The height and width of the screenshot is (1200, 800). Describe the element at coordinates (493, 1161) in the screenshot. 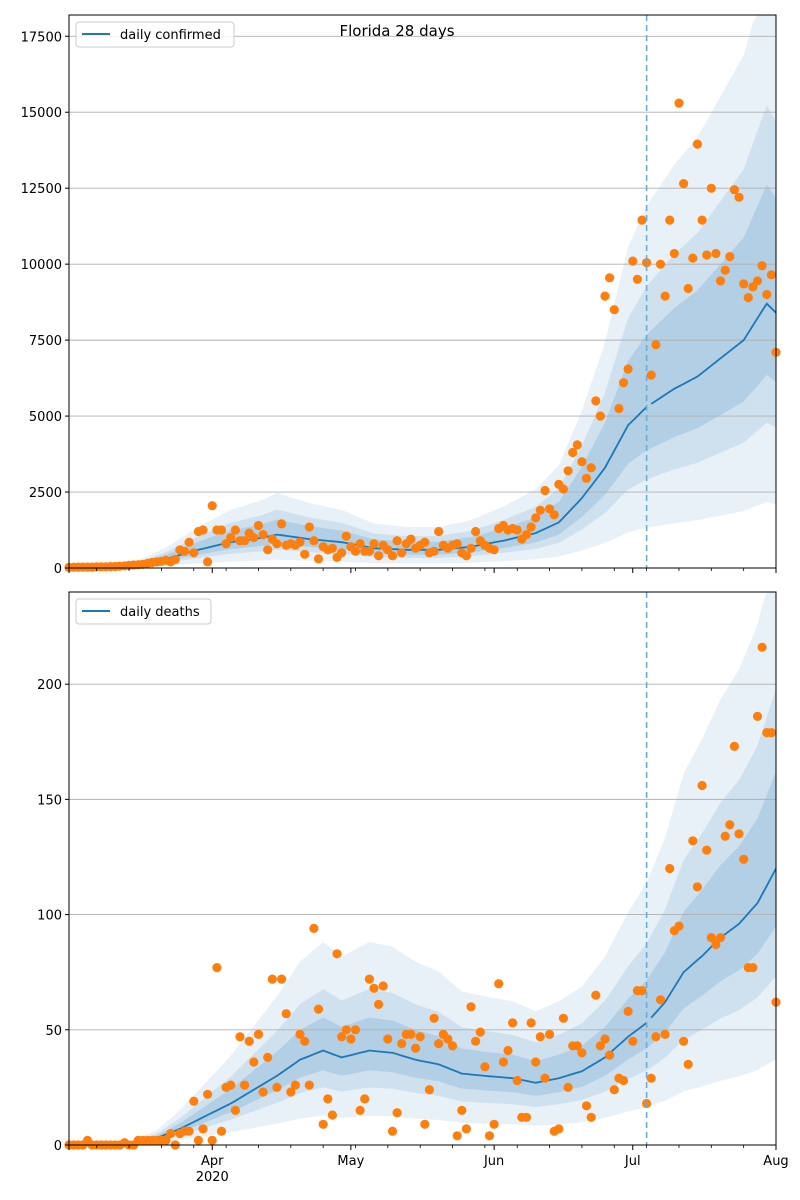

I see `x-tick-label: Jun` at that location.